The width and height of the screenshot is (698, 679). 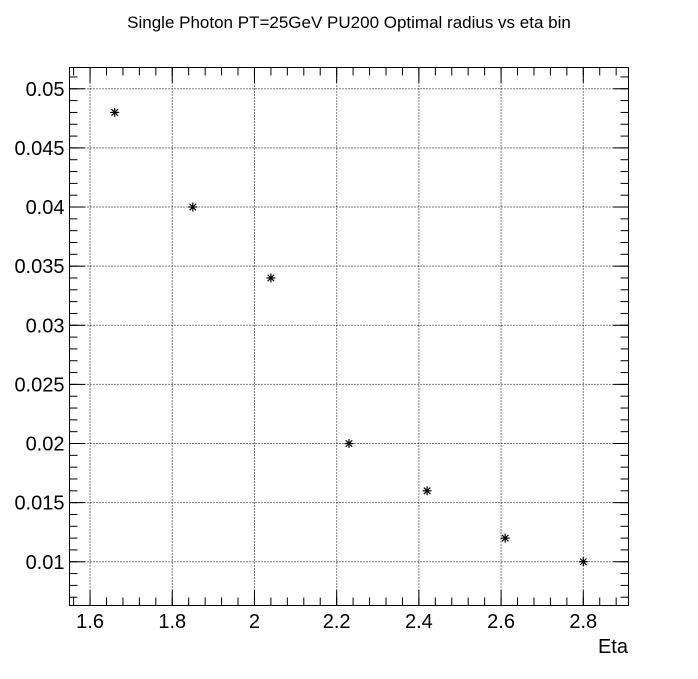 I want to click on x-tick-label: 2.8, so click(x=583, y=622).